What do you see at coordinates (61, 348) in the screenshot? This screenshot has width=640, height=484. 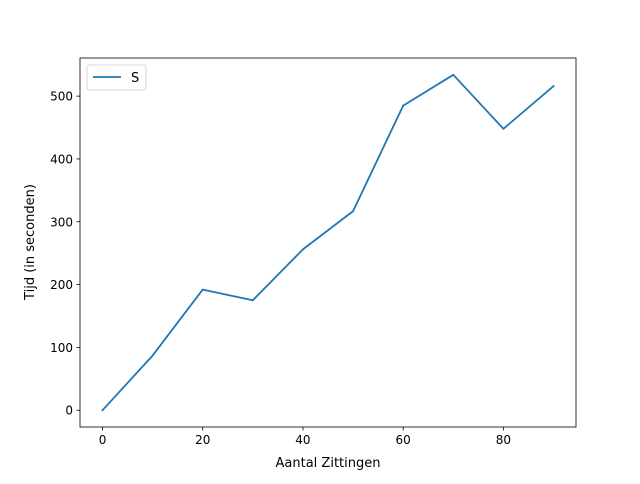 I see `y-tick-label: 100` at bounding box center [61, 348].